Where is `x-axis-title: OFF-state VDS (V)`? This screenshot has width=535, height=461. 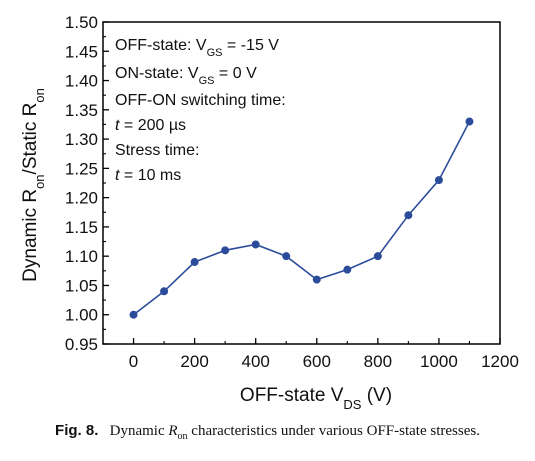 x-axis-title: OFF-state VDS (V) is located at coordinates (316, 398).